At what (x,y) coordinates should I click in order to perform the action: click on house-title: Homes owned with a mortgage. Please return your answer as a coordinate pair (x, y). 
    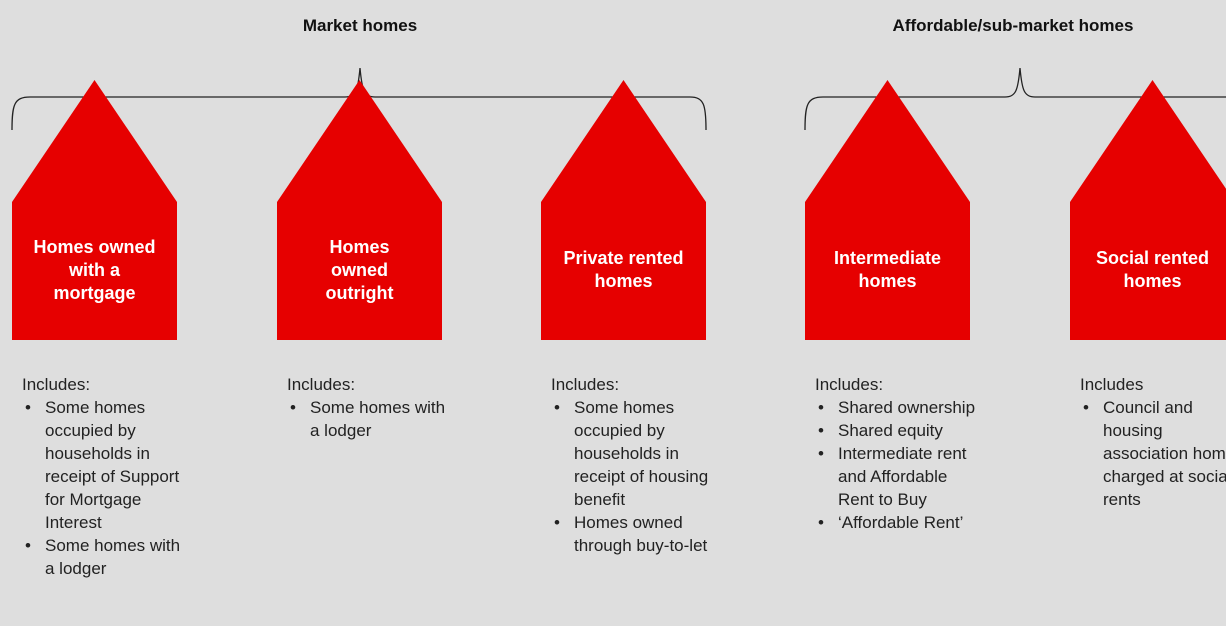
    Looking at the image, I should click on (94, 269).